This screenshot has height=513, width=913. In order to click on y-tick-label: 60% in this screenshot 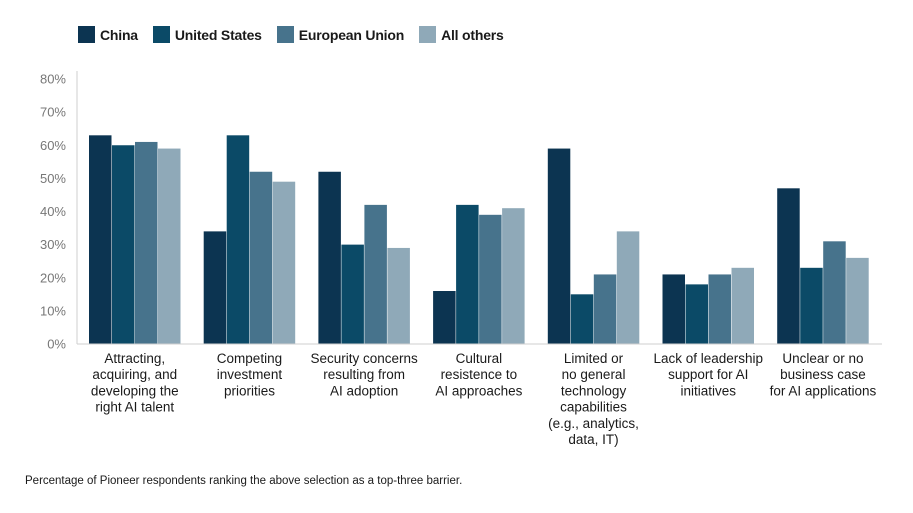, I will do `click(53, 145)`.